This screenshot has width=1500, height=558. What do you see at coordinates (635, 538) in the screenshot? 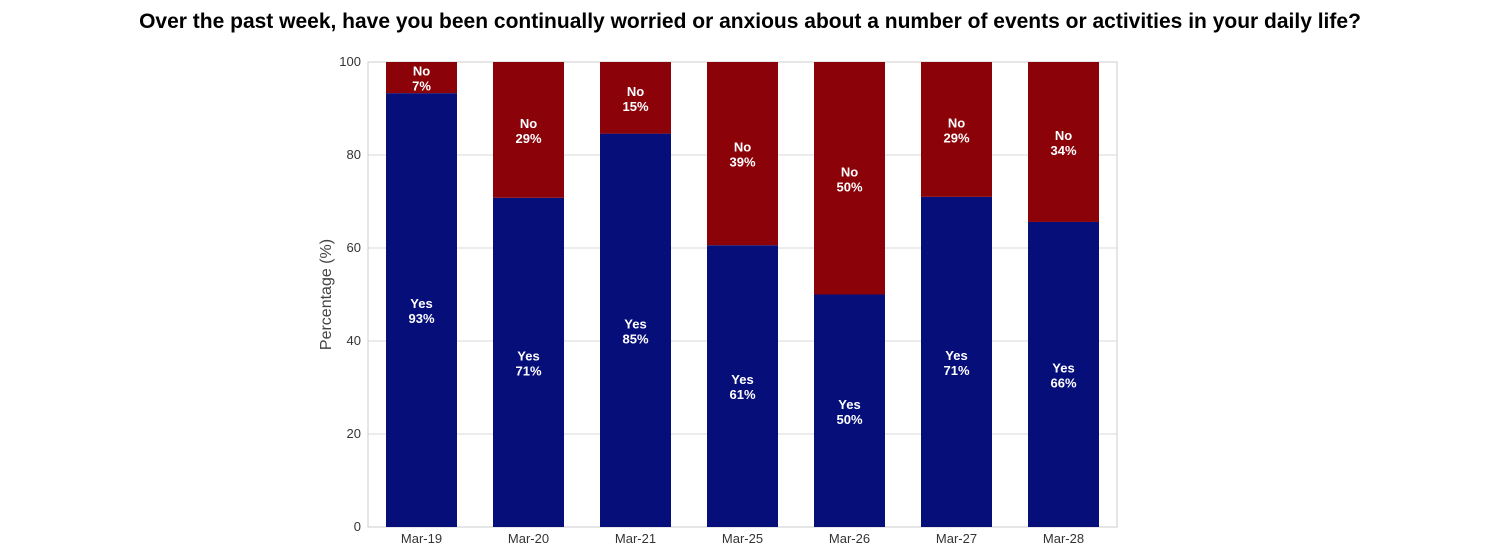
I see `x-tick-label: Mar-21` at bounding box center [635, 538].